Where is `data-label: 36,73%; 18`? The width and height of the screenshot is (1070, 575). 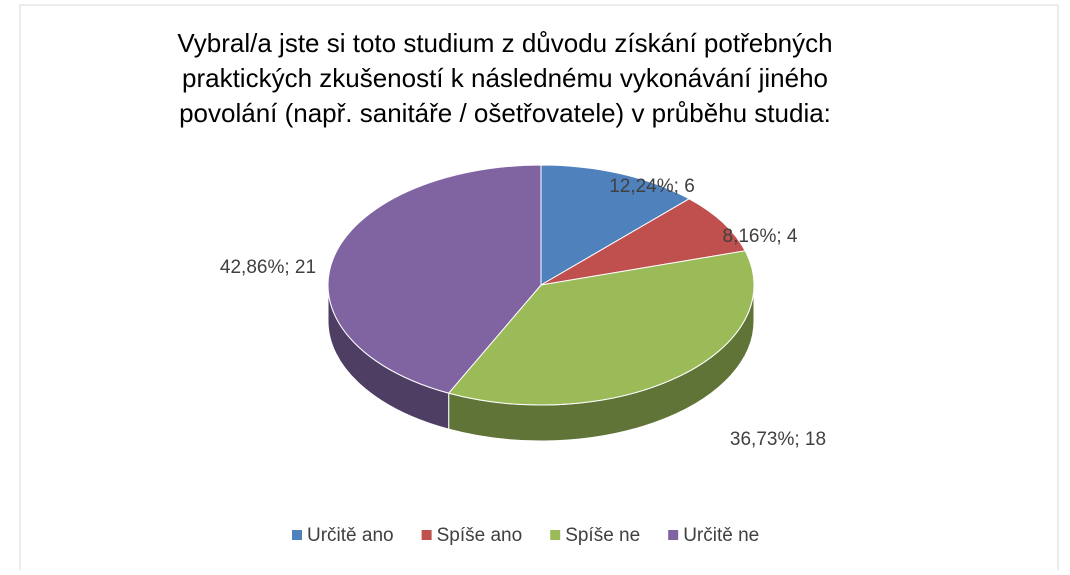
data-label: 36,73%; 18 is located at coordinates (778, 439).